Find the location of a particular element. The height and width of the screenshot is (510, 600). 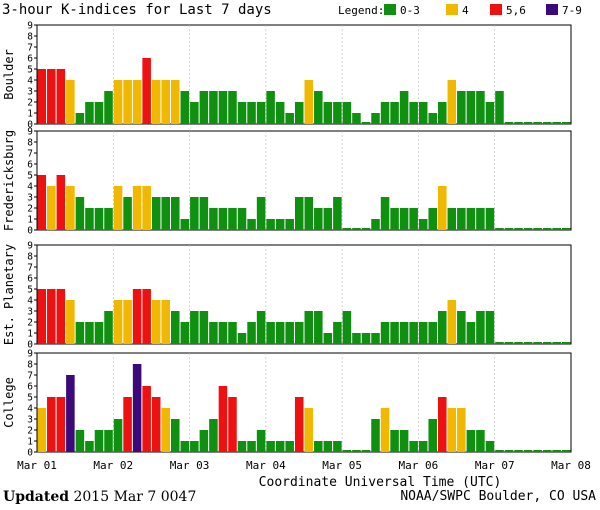

y-tick-label: 5 is located at coordinates (30, 176).